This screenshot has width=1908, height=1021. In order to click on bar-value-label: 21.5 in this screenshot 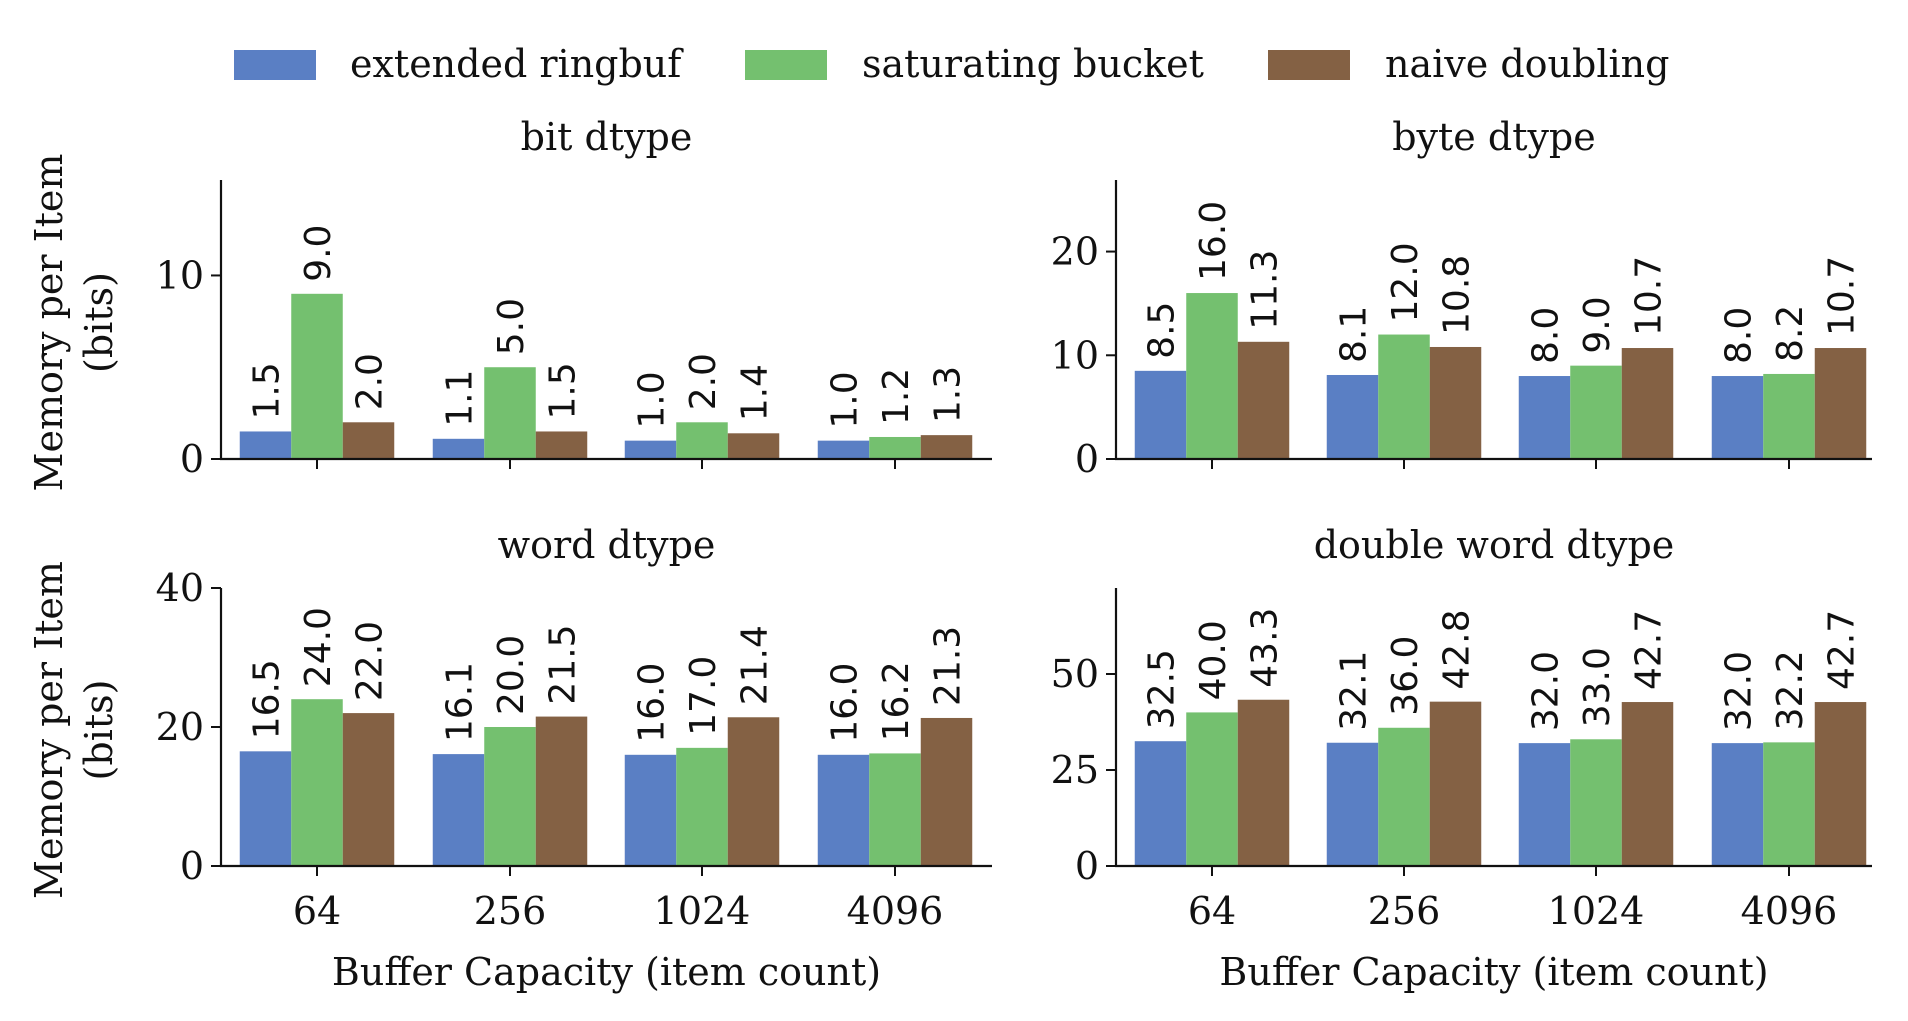, I will do `click(563, 664)`.